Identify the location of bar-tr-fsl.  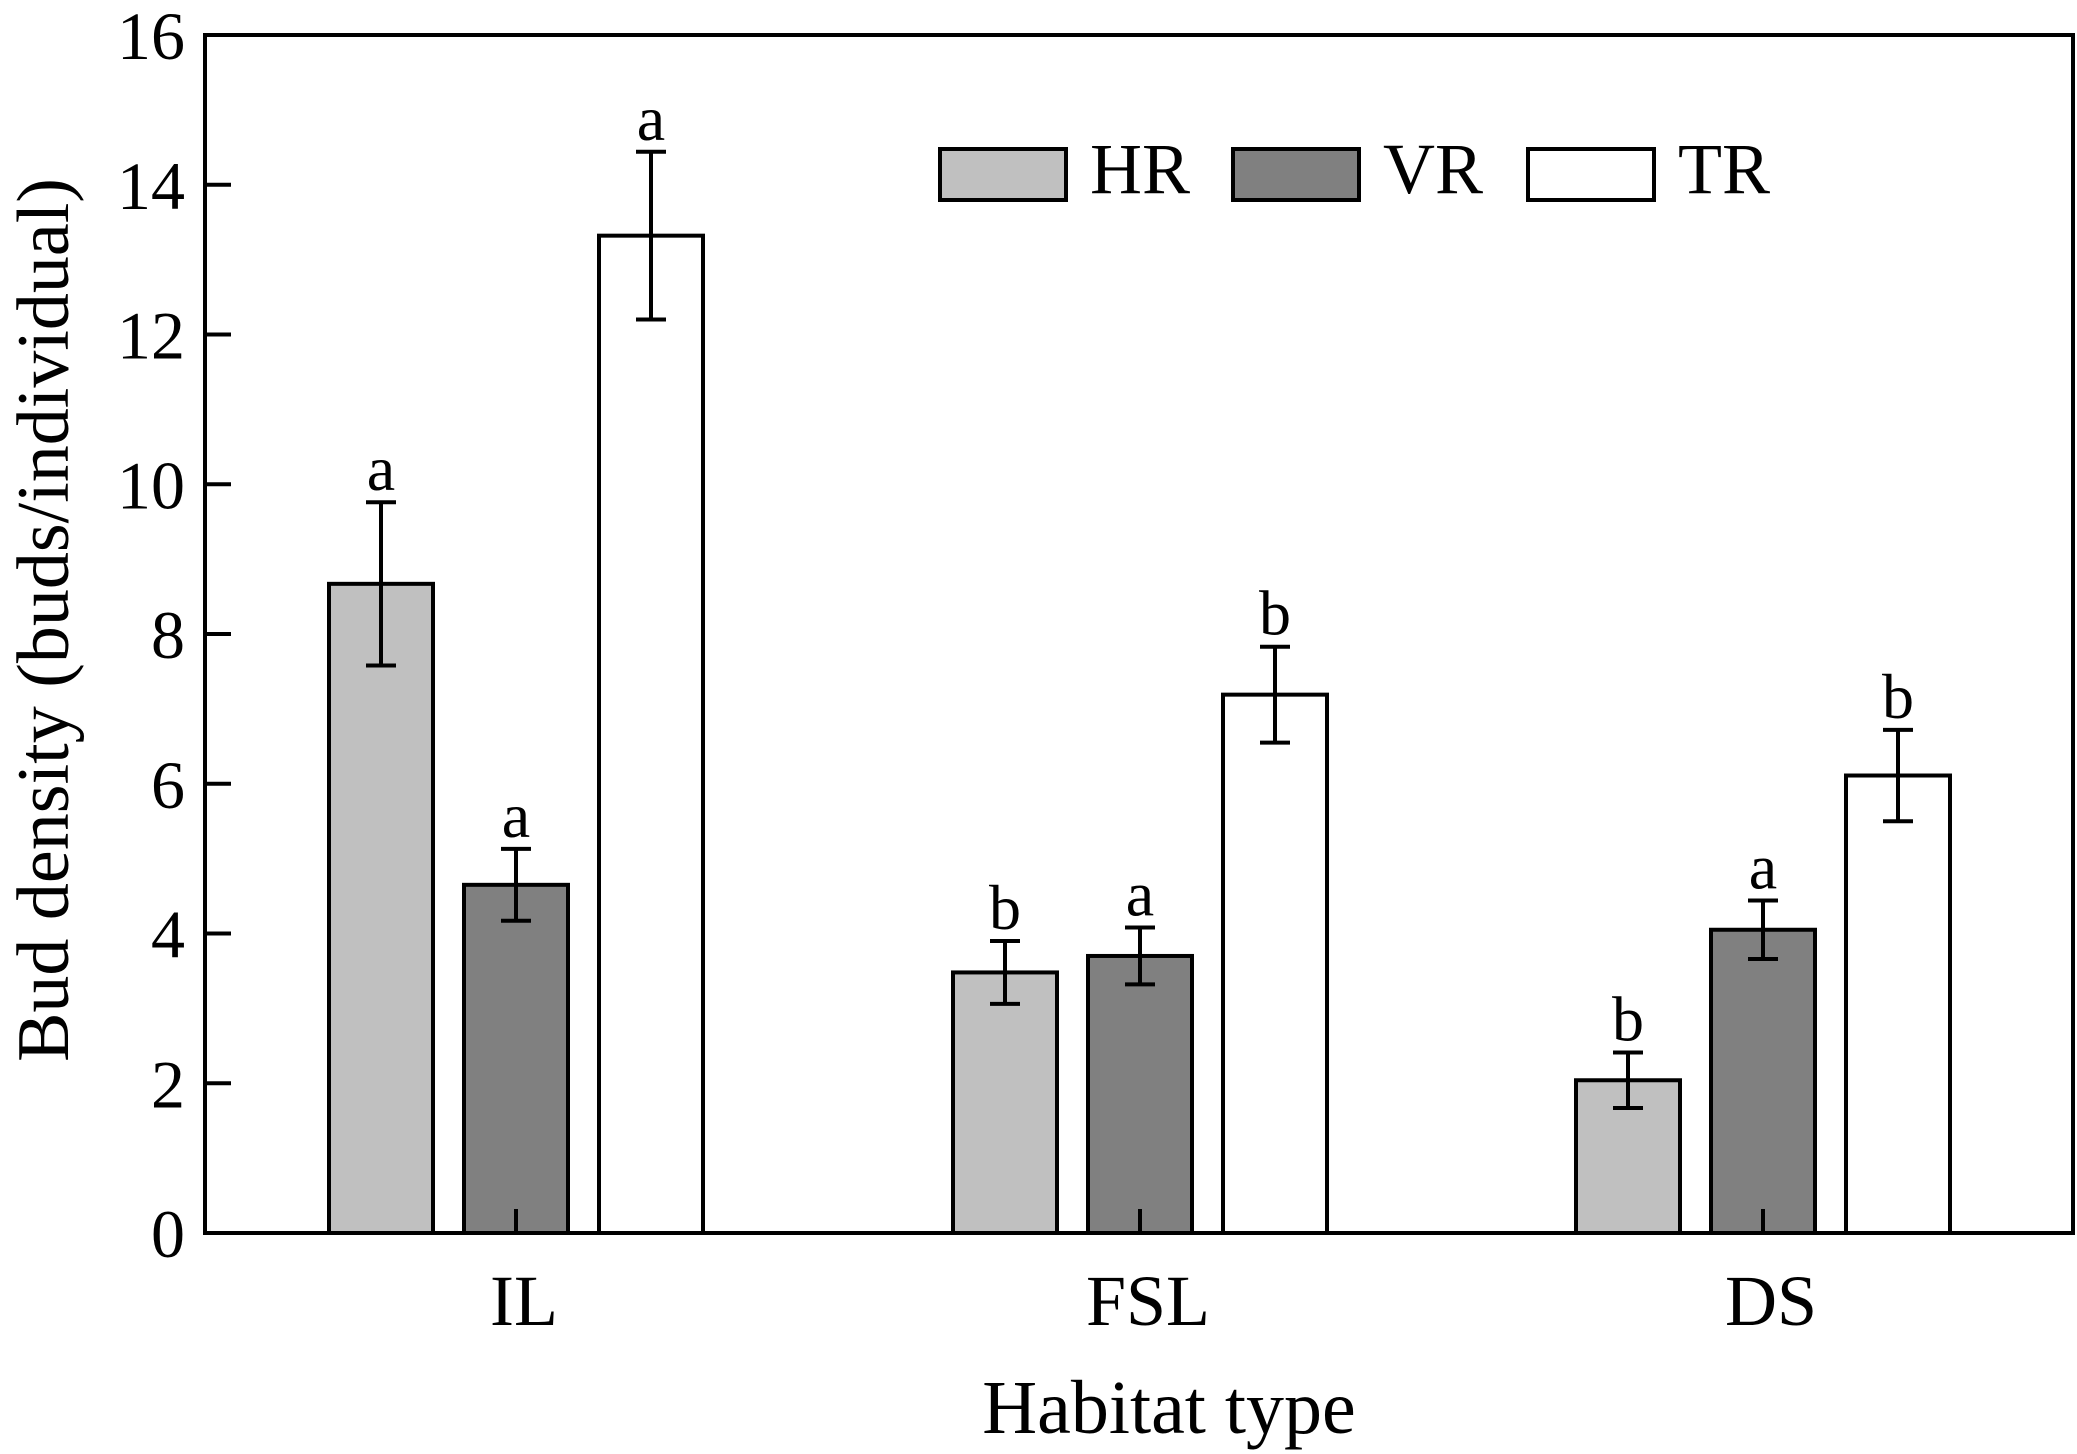
(1275, 963).